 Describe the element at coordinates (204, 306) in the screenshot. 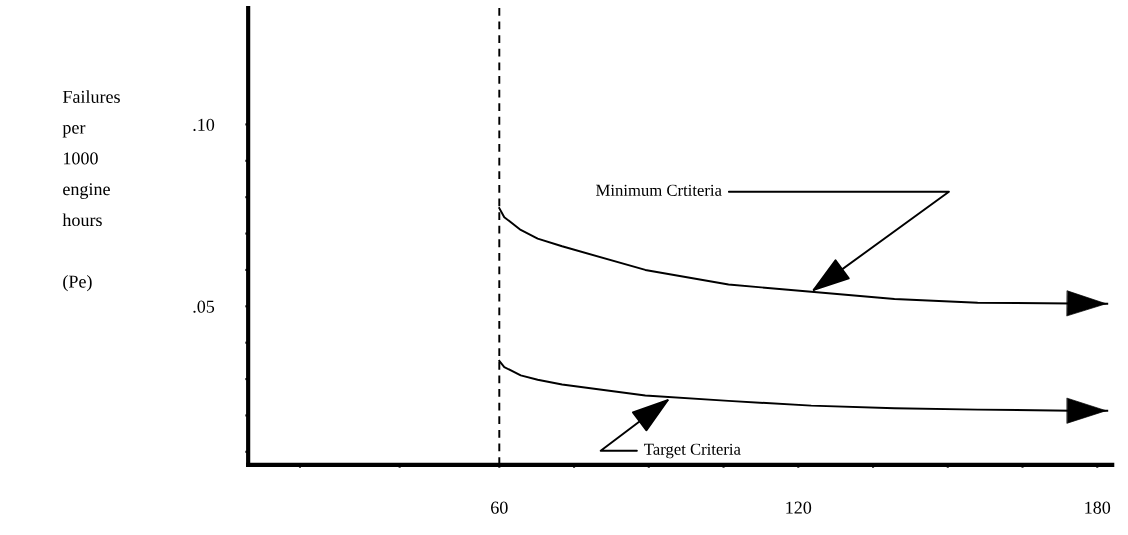

I see `y-tick-label: .05` at that location.